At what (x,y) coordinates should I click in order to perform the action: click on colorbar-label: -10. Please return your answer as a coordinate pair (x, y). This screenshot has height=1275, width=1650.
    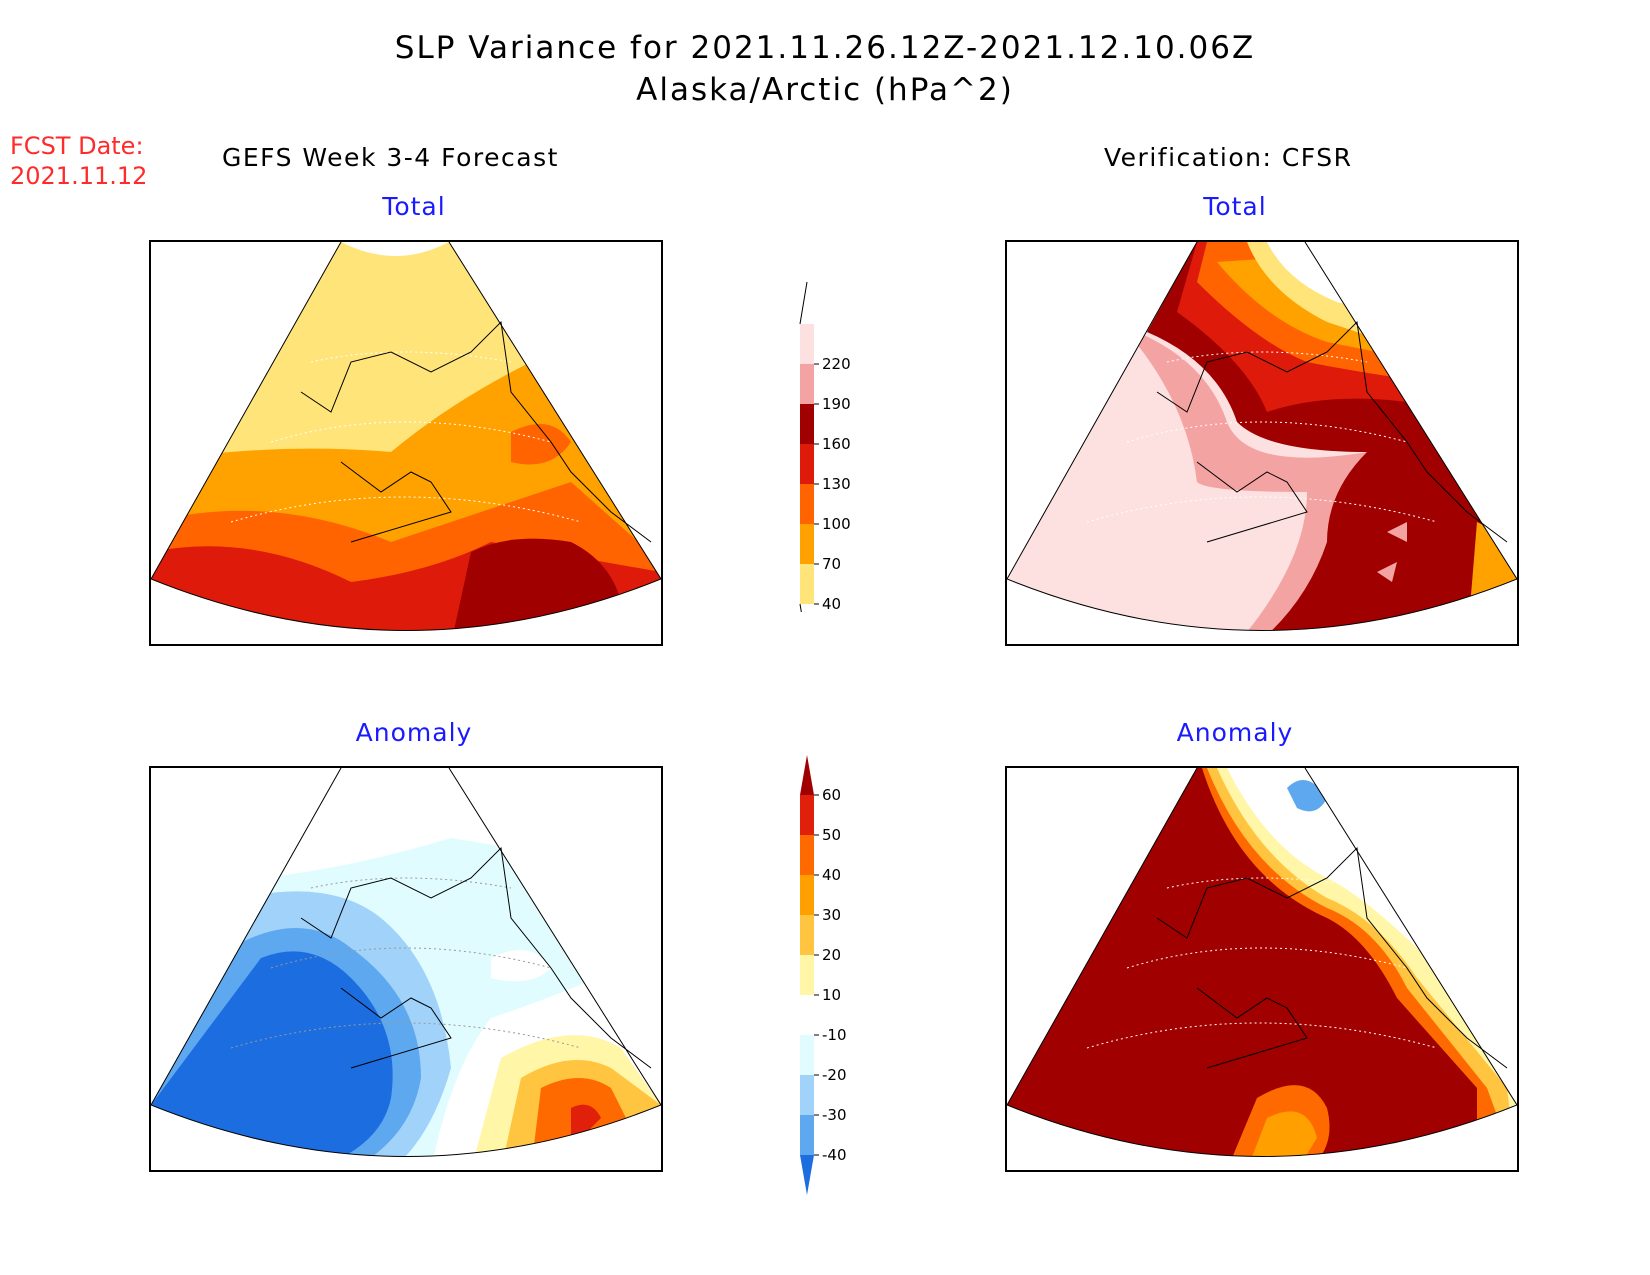
    Looking at the image, I should click on (834, 1035).